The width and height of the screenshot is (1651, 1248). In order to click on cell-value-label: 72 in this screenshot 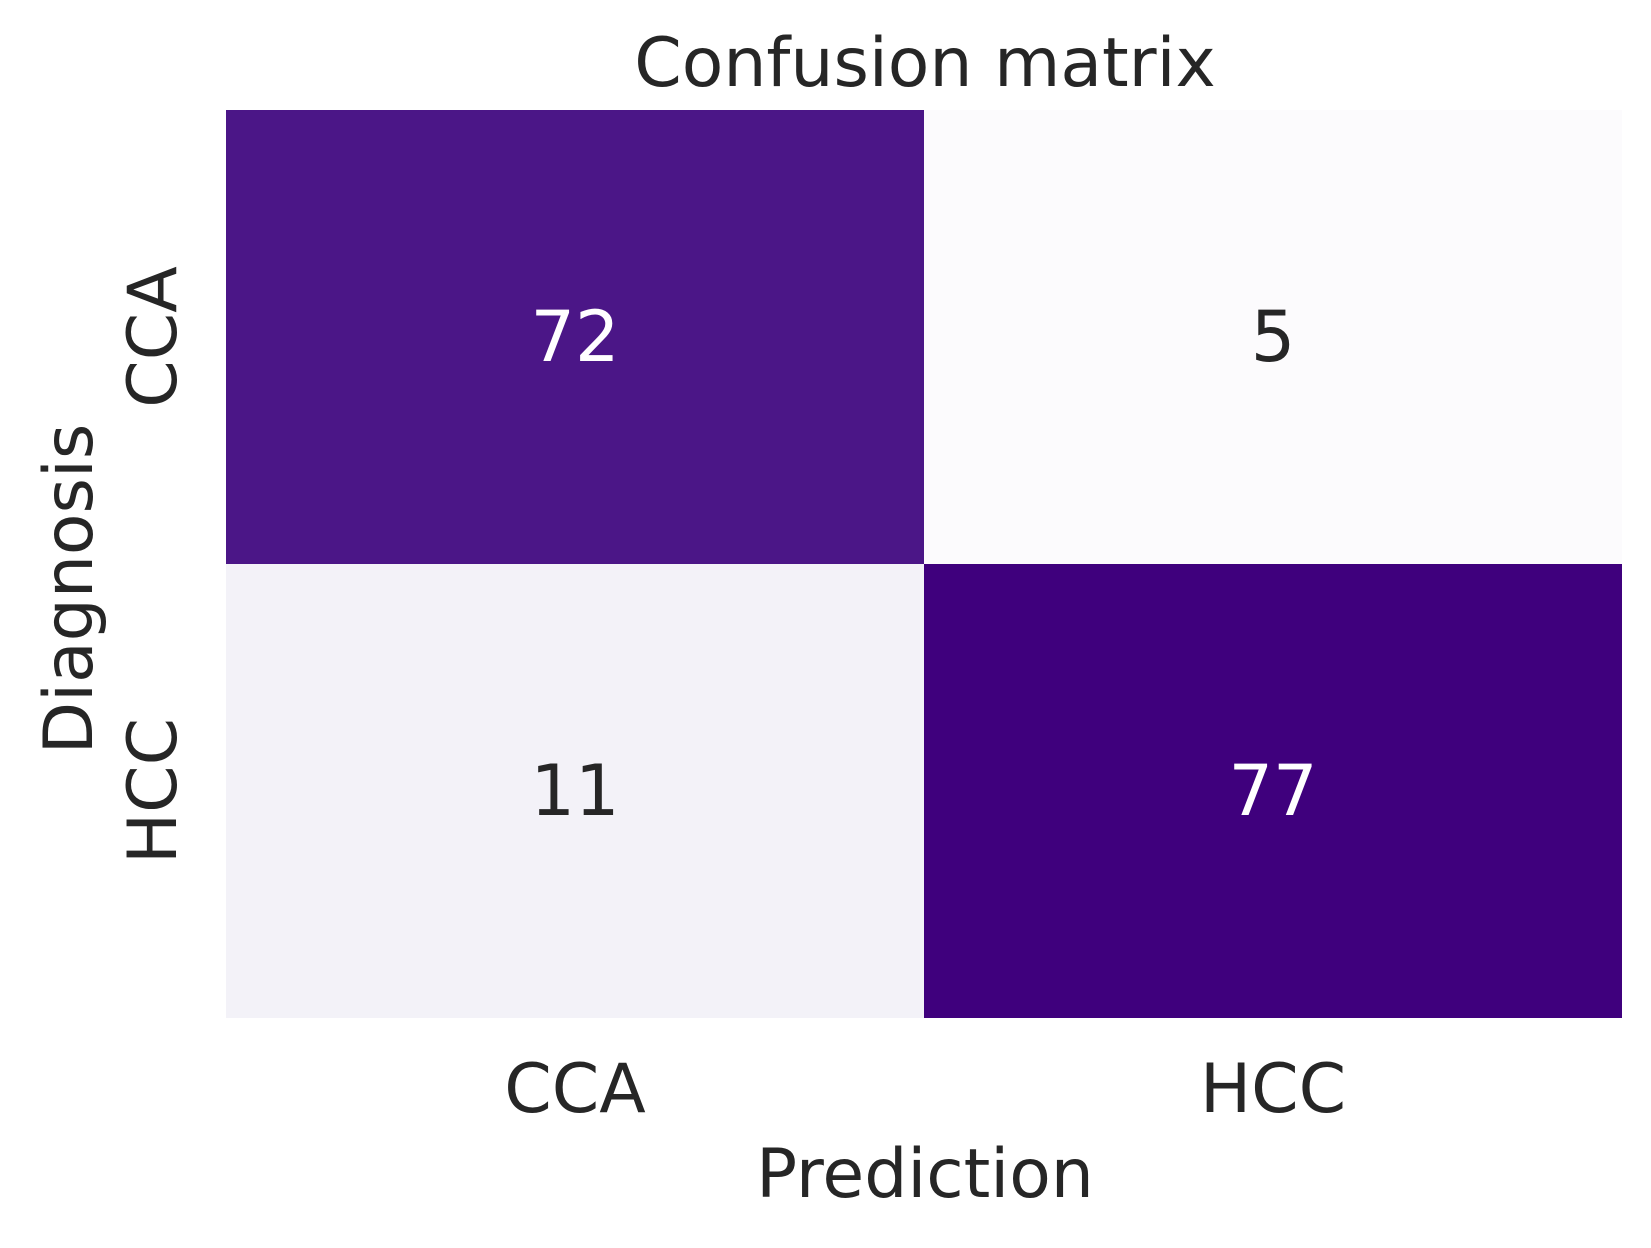, I will do `click(574, 337)`.